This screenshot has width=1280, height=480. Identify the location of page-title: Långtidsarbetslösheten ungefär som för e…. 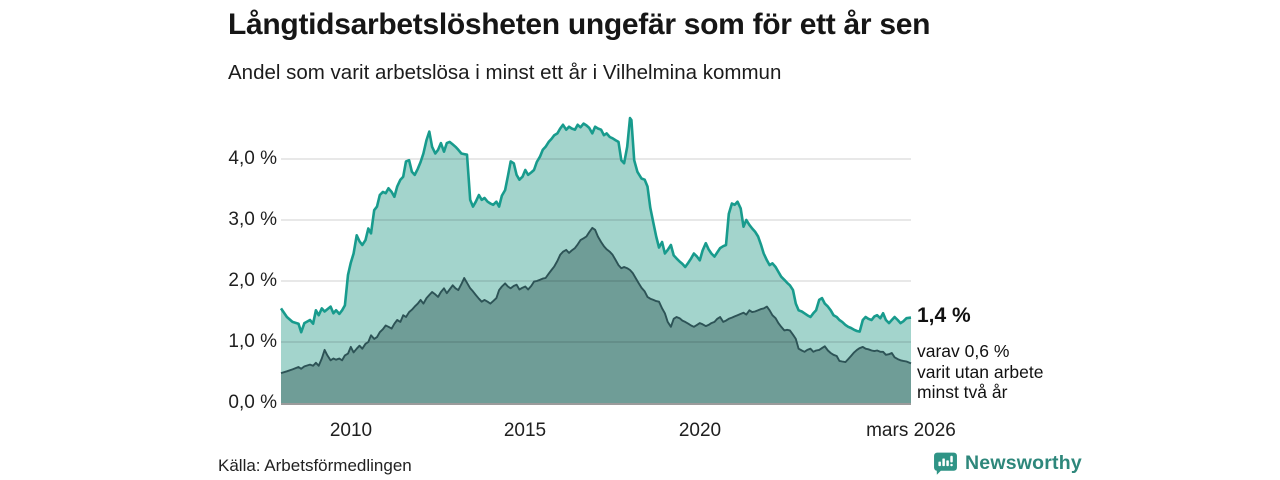
(579, 24).